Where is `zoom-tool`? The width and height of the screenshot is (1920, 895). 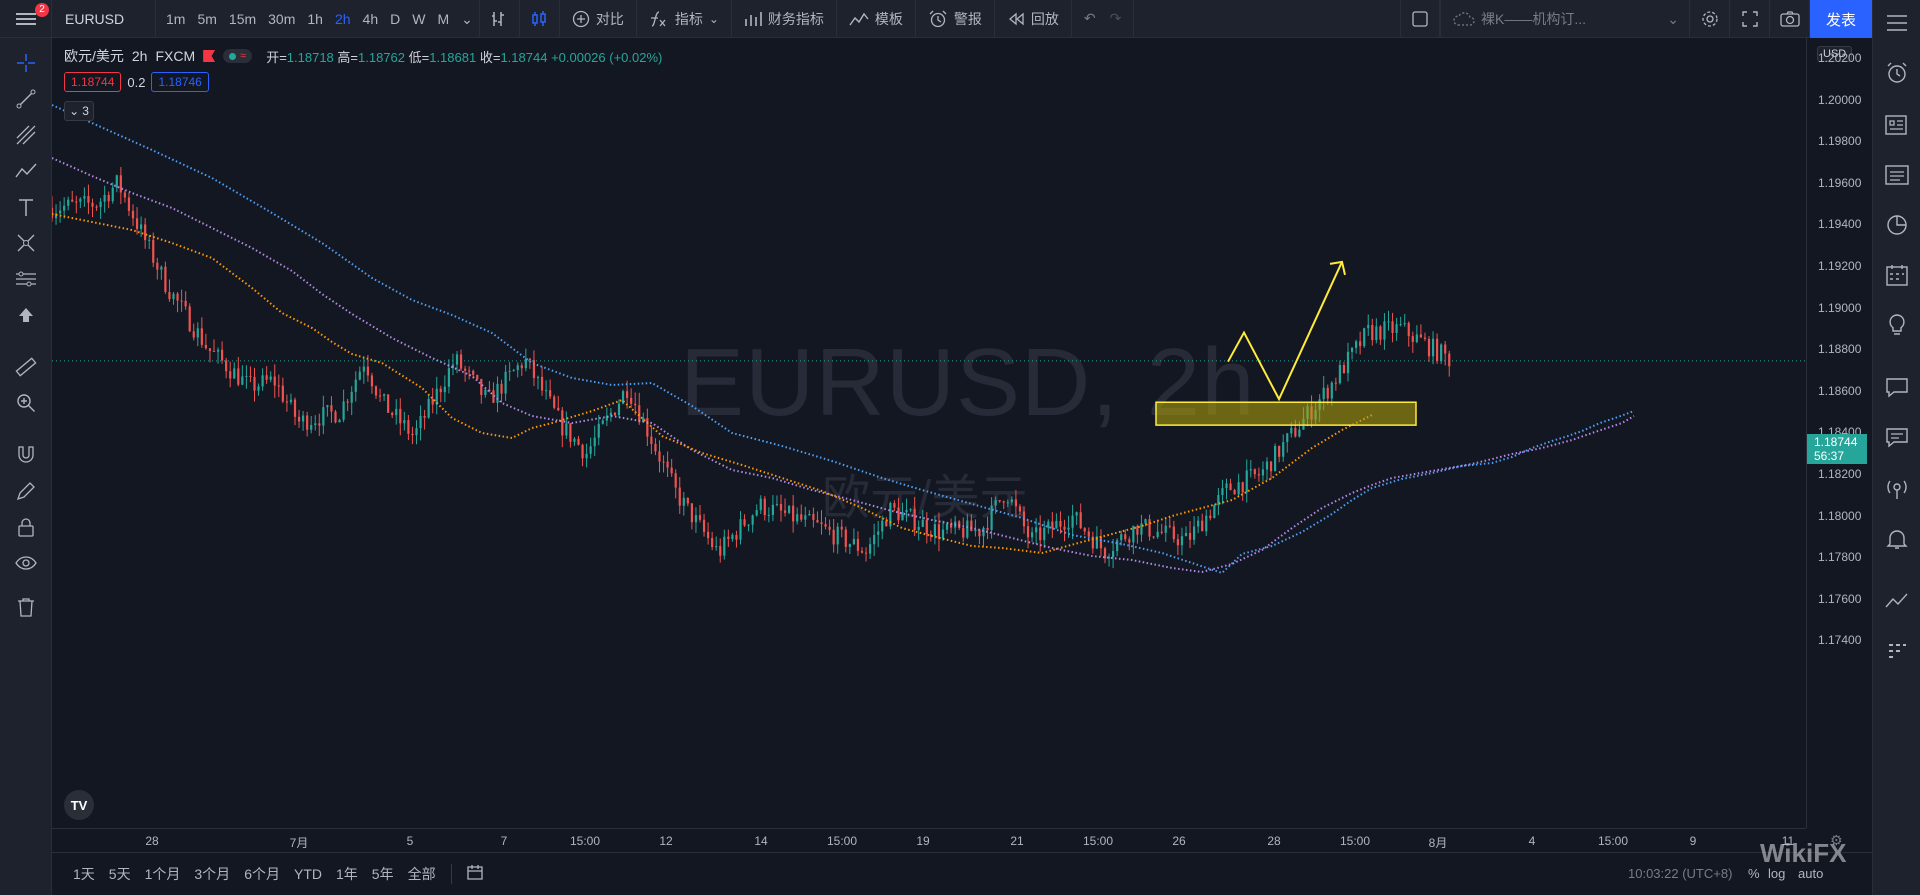
zoom-tool is located at coordinates (26, 403).